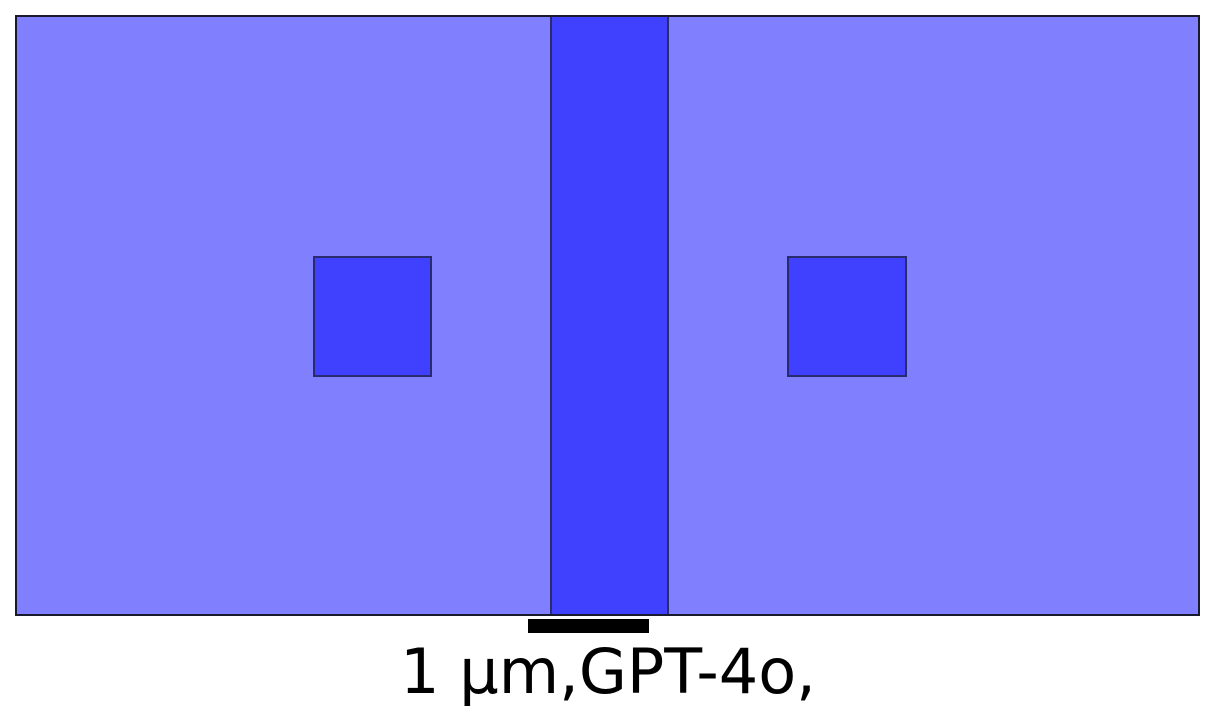 This screenshot has width=1216, height=720. I want to click on left-square, so click(372, 316).